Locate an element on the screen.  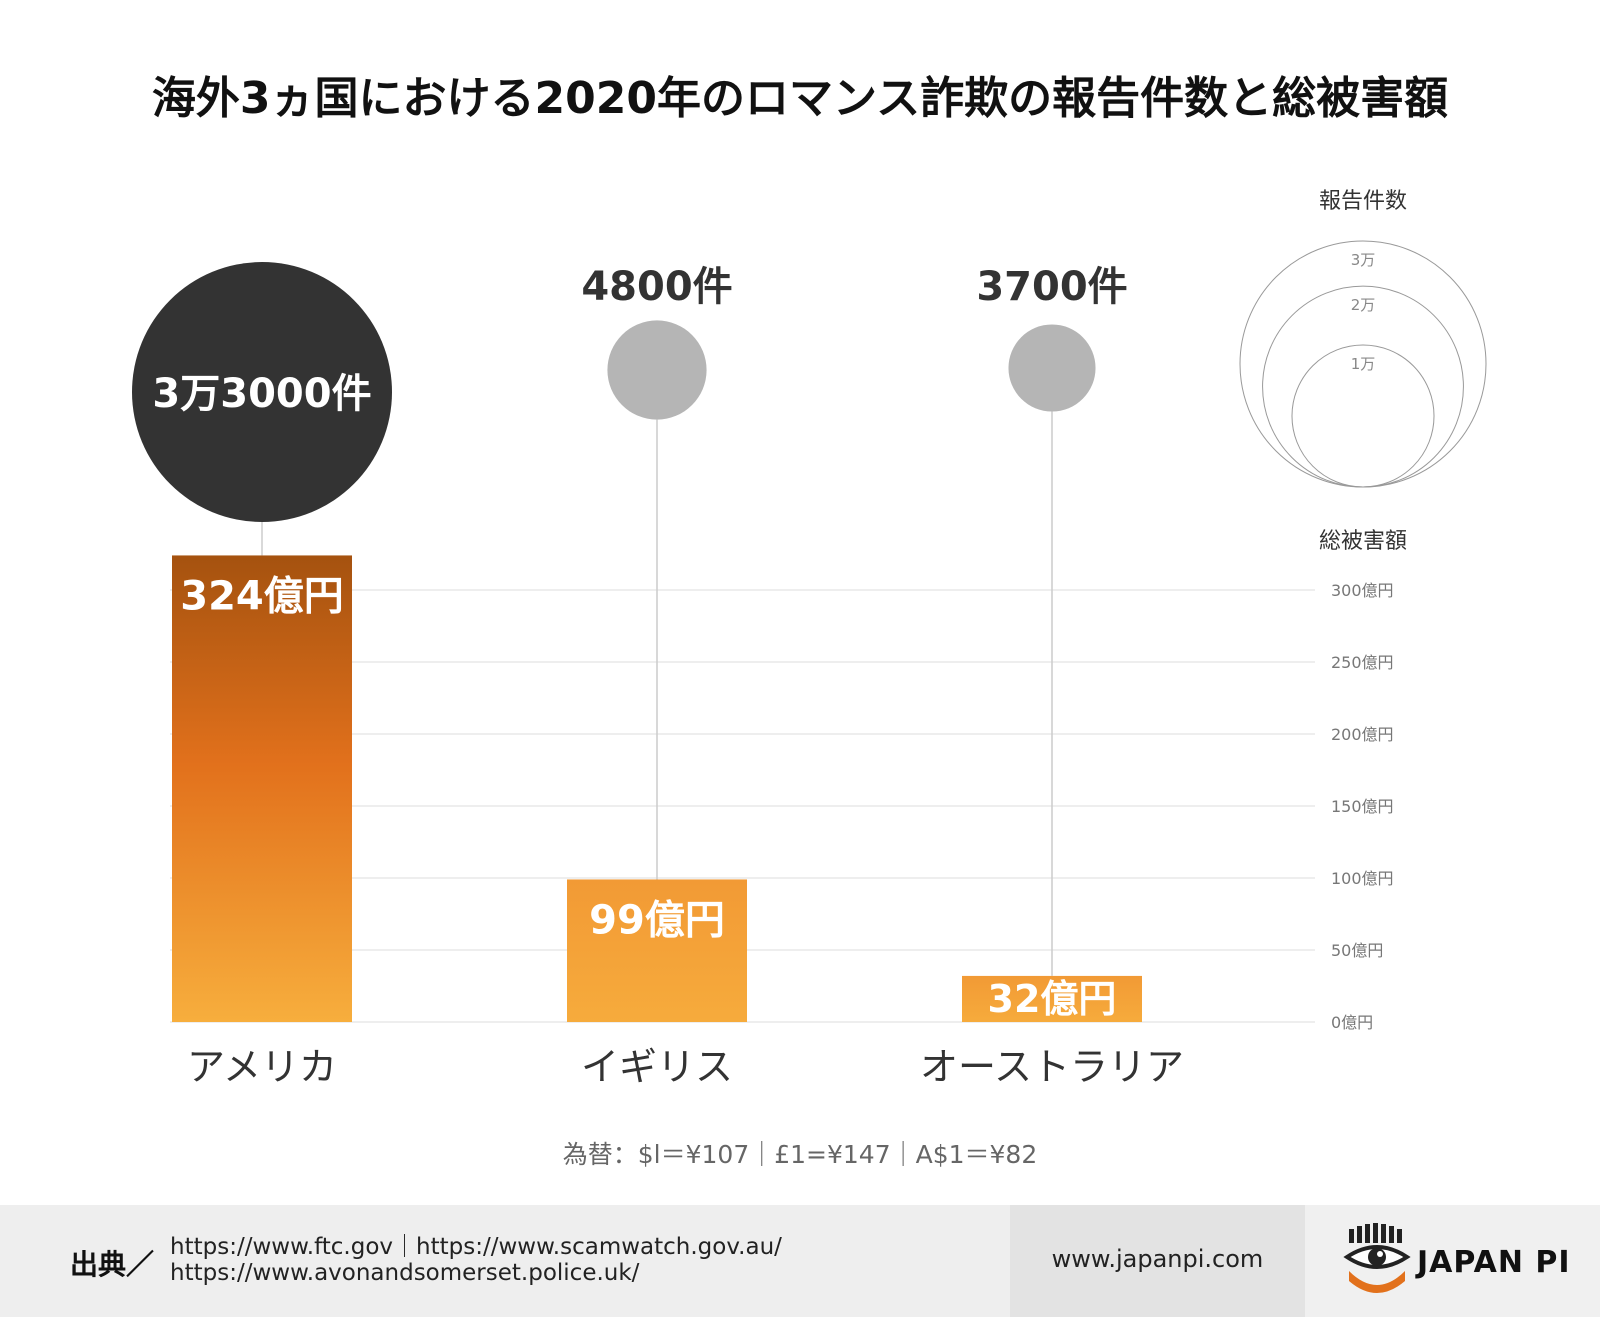
y-tick-label: 0億円 is located at coordinates (1352, 1022).